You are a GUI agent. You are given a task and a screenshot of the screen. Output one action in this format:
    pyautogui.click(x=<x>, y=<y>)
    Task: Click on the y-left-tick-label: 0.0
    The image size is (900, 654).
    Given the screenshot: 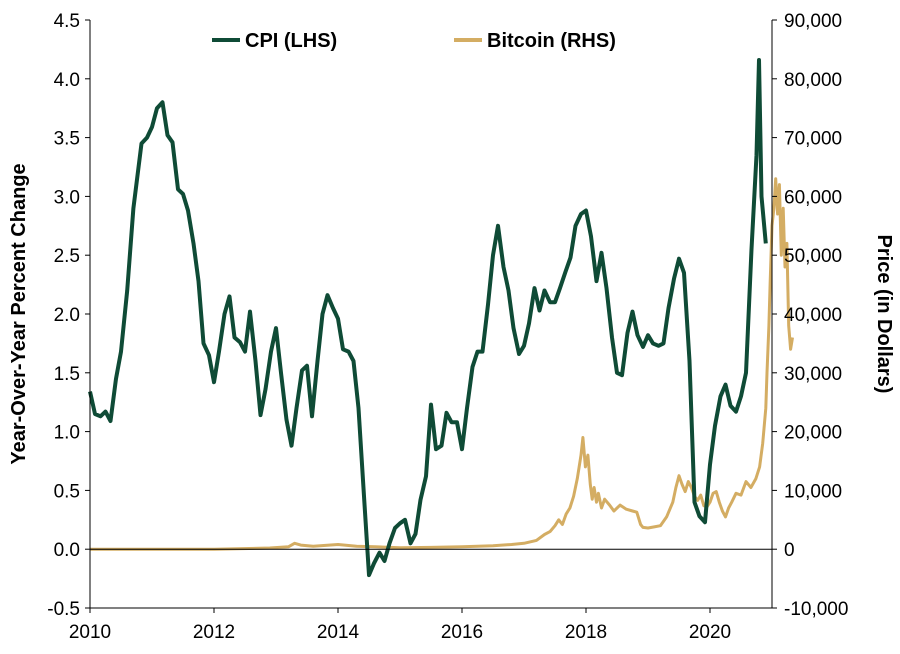 What is the action you would take?
    pyautogui.click(x=67, y=550)
    